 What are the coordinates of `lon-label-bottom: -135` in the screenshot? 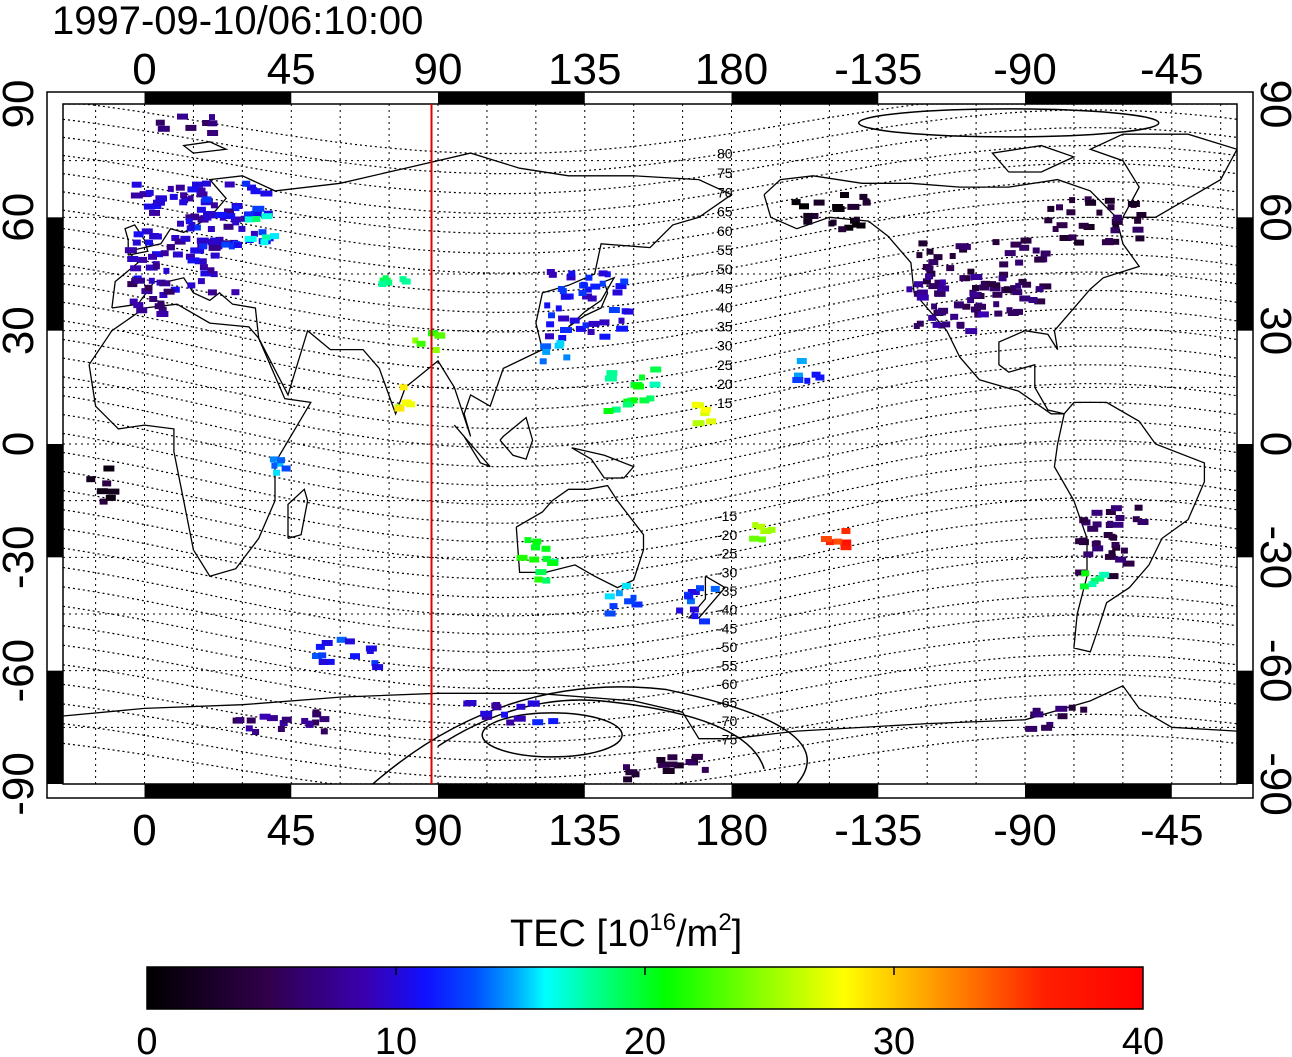 It's located at (878, 830).